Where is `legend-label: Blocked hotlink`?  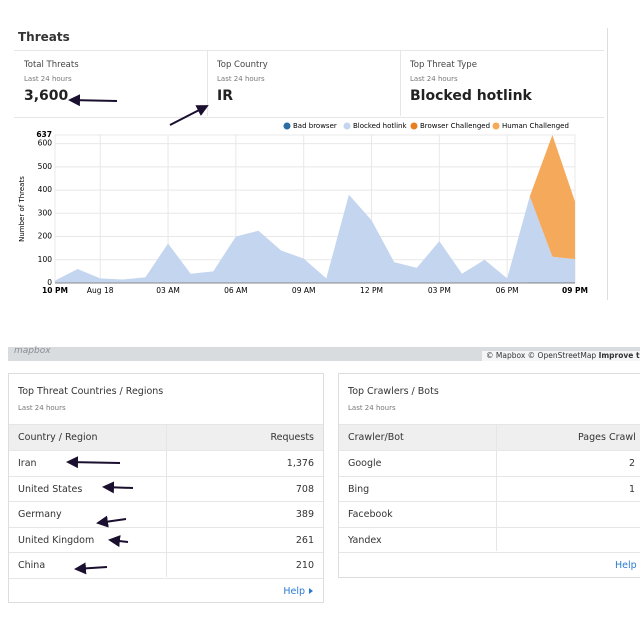 legend-label: Blocked hotlink is located at coordinates (380, 126).